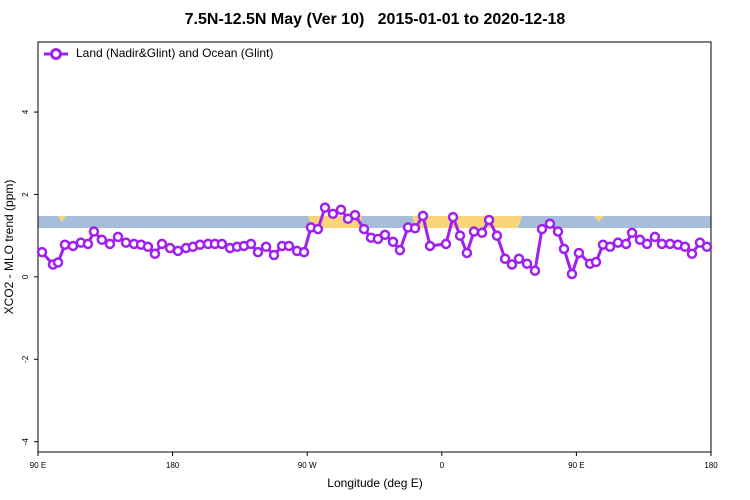 The image size is (750, 500). I want to click on y-axis-label: XCO2 - MLO trend (ppm), so click(9, 247).